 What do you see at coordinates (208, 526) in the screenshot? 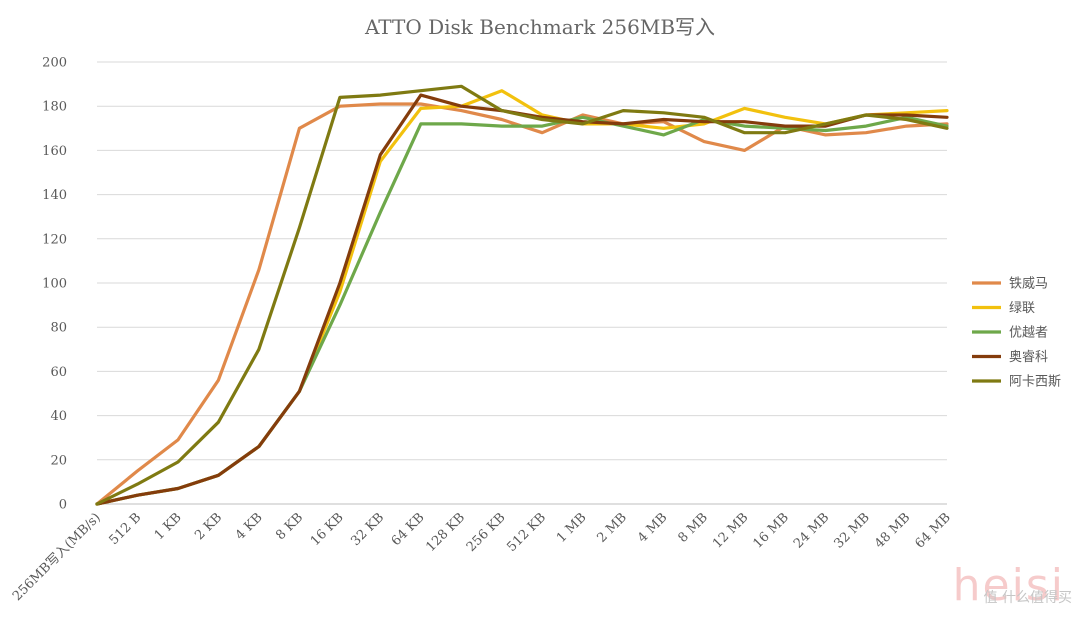
I see `x-tick-label: 2 KB` at bounding box center [208, 526].